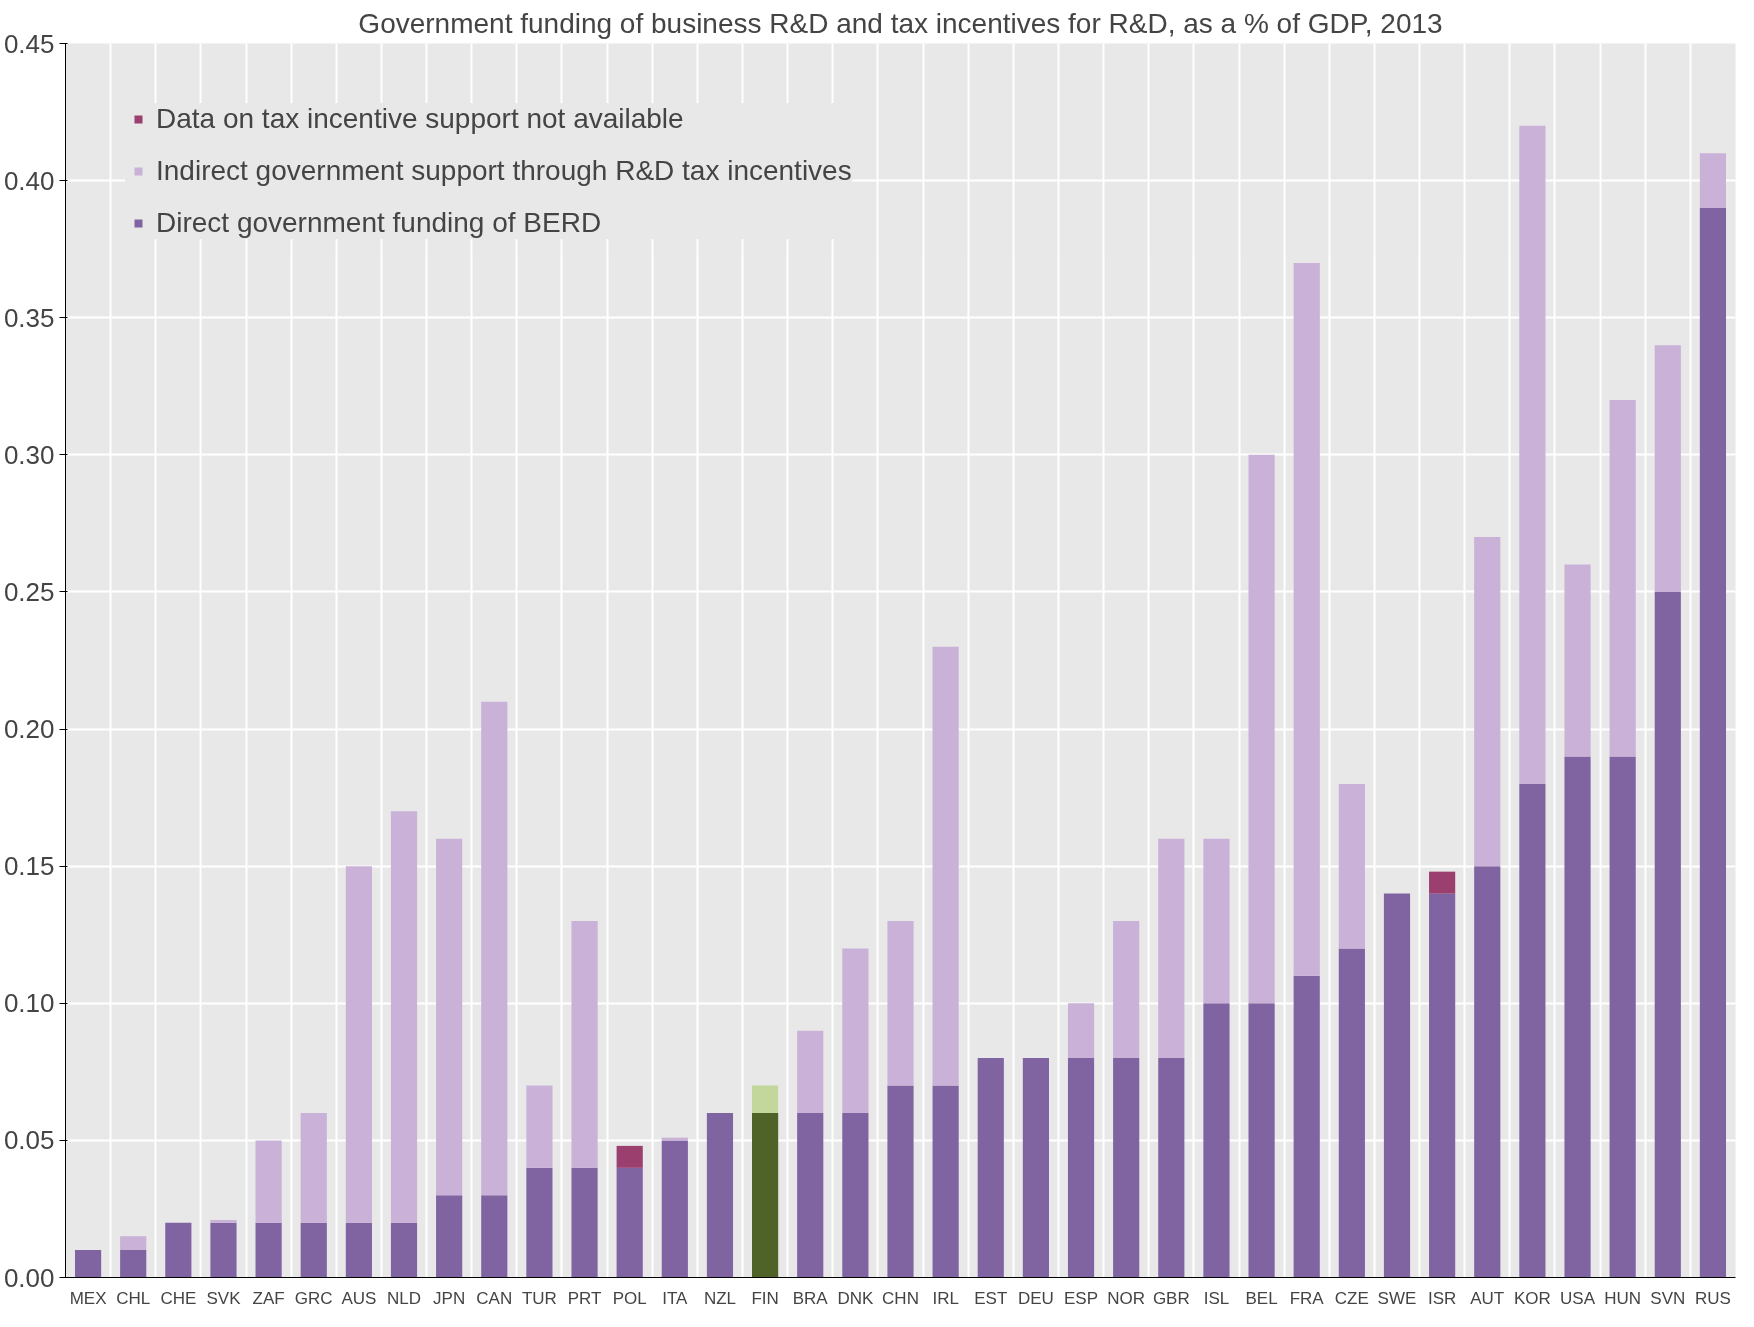 The height and width of the screenshot is (1327, 1754). What do you see at coordinates (900, 1298) in the screenshot?
I see `x-tick-label: CHN` at bounding box center [900, 1298].